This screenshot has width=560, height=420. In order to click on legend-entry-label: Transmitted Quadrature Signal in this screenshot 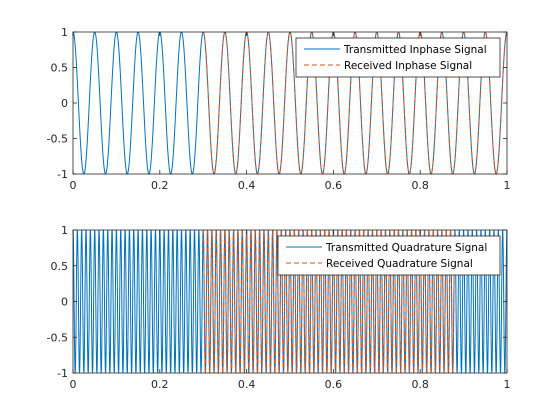, I will do `click(406, 248)`.